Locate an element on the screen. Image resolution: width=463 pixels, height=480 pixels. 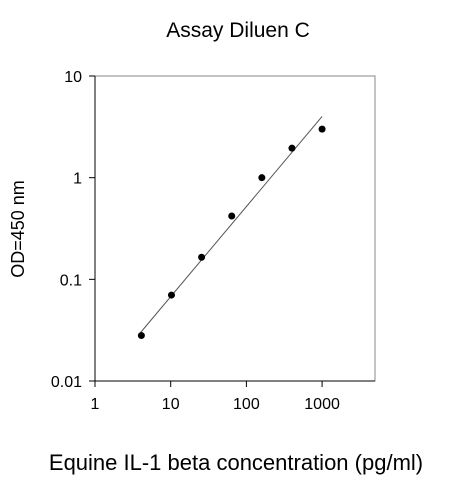
x-axis-label: Equine IL-1 beta concentration (pg/ml) is located at coordinates (236, 462).